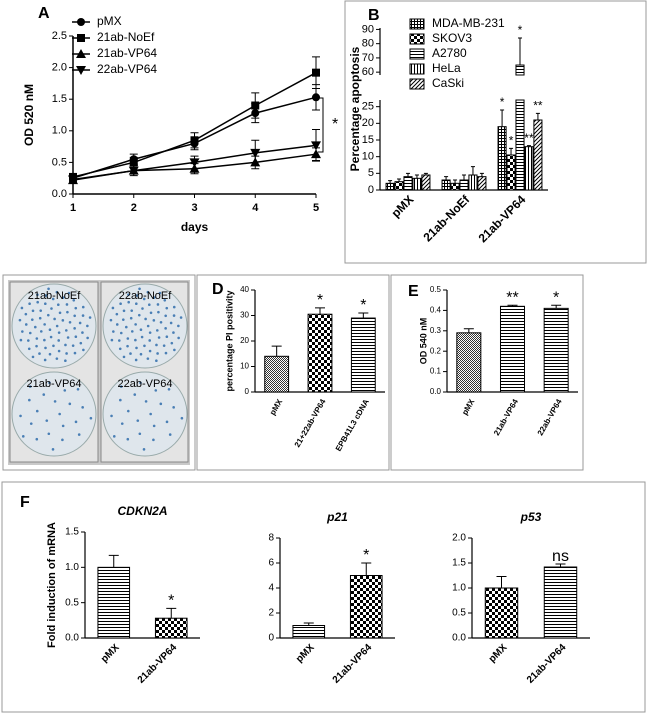 This screenshot has height=714, width=647. Describe the element at coordinates (244, 289) in the screenshot. I see `y-tick-label: 40` at that location.